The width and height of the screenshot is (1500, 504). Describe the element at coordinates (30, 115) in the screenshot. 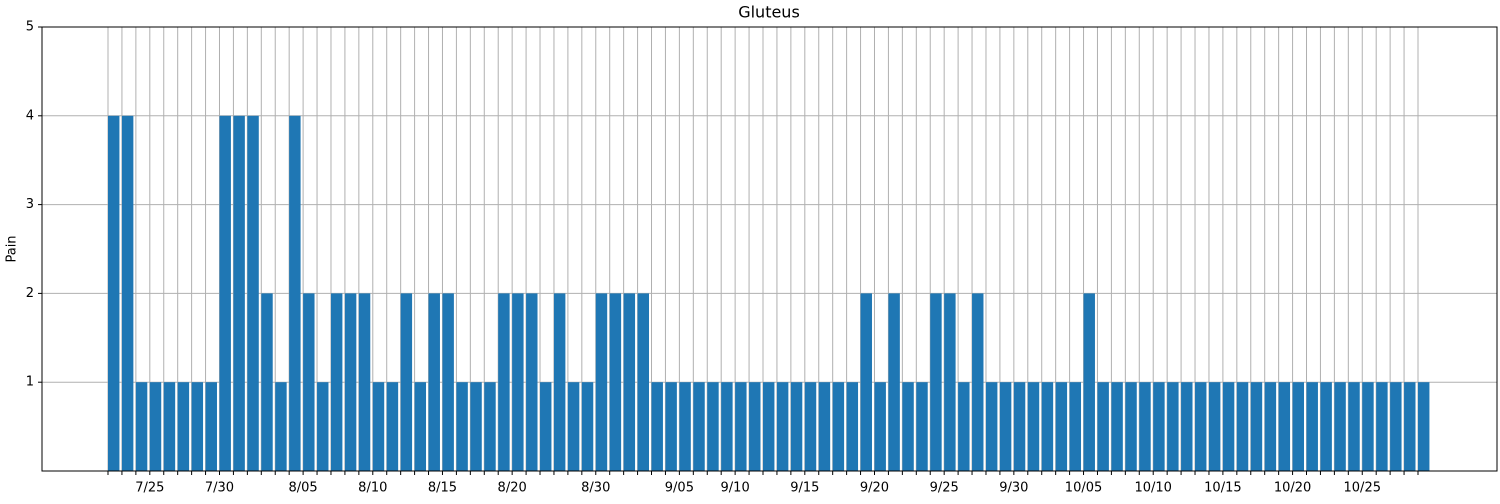

I see `y-tick-label: 4` at that location.